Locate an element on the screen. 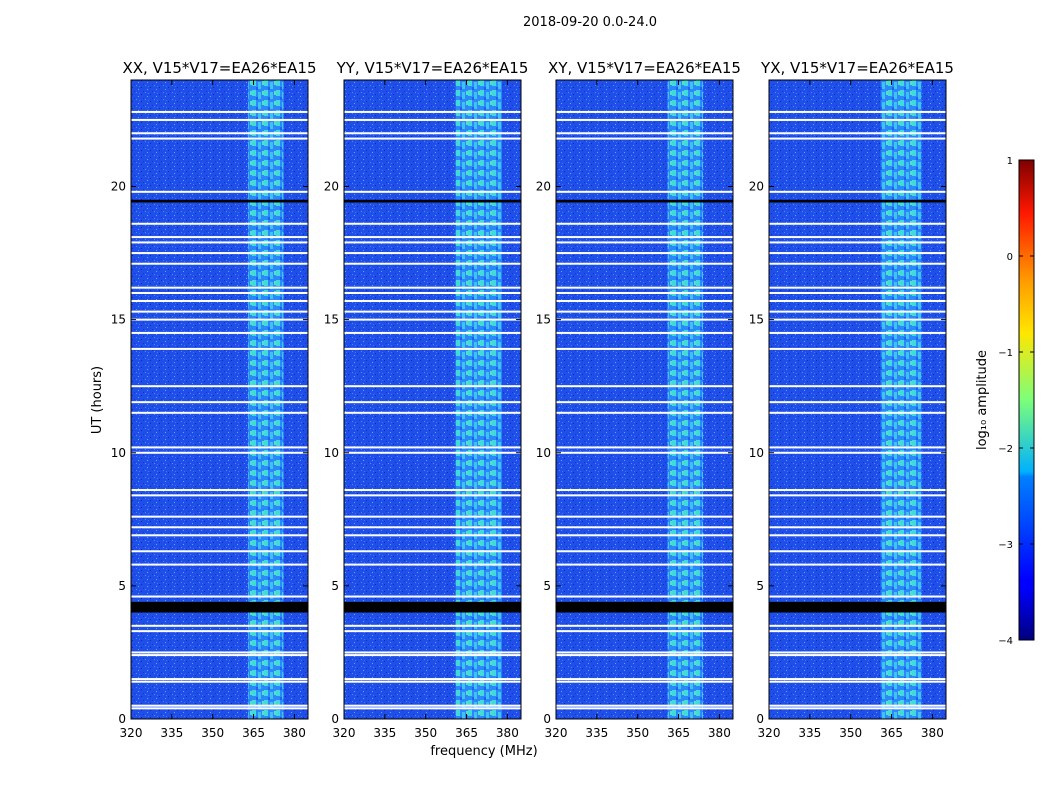 The height and width of the screenshot is (800, 1050). x-tick-label: 380 is located at coordinates (719, 733).